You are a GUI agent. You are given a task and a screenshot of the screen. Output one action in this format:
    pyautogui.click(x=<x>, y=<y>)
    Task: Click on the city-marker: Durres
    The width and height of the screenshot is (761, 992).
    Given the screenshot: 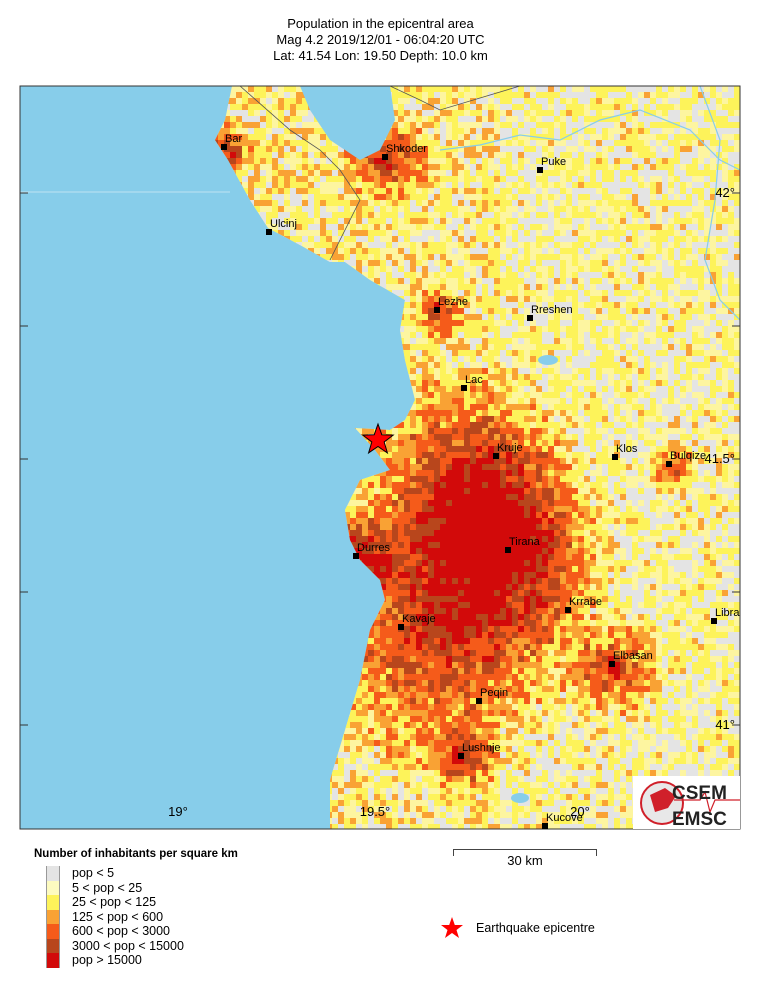 What is the action you would take?
    pyautogui.click(x=372, y=550)
    